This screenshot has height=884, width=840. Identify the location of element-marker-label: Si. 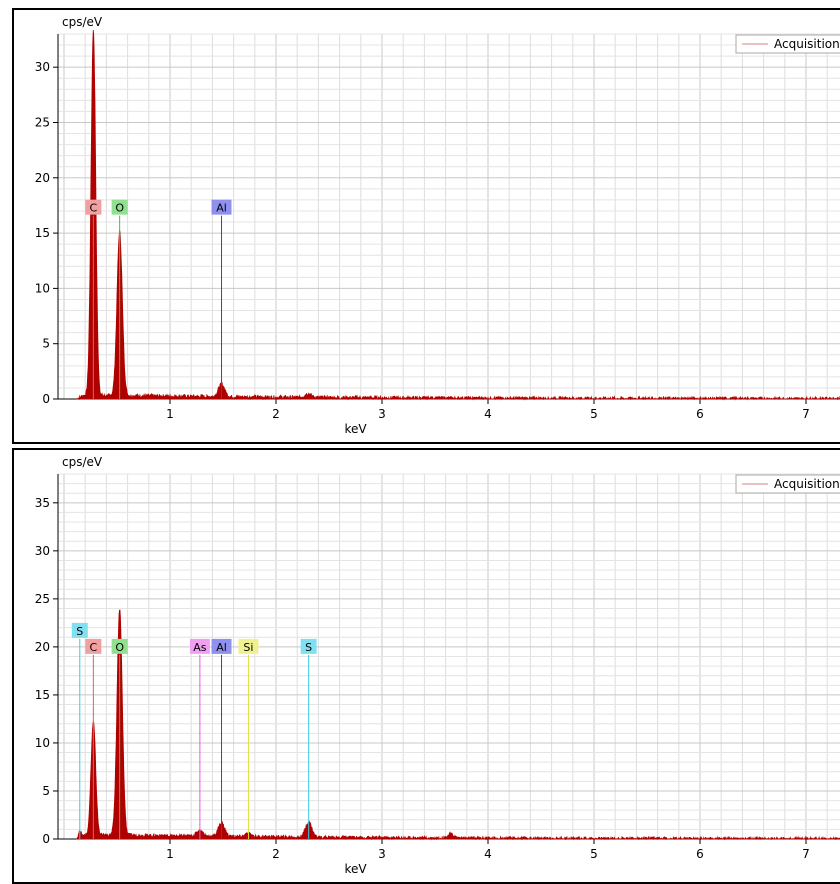
(248, 647).